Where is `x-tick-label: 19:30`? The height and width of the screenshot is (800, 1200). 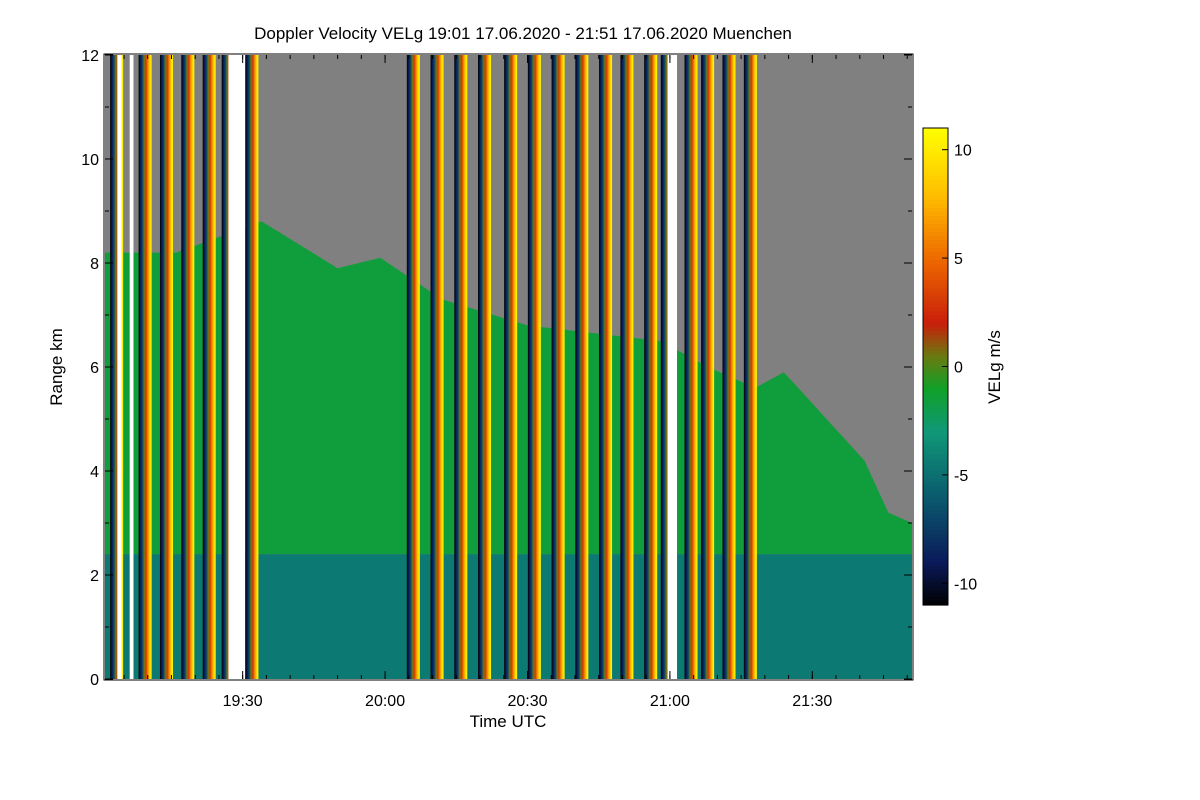 x-tick-label: 19:30 is located at coordinates (243, 701).